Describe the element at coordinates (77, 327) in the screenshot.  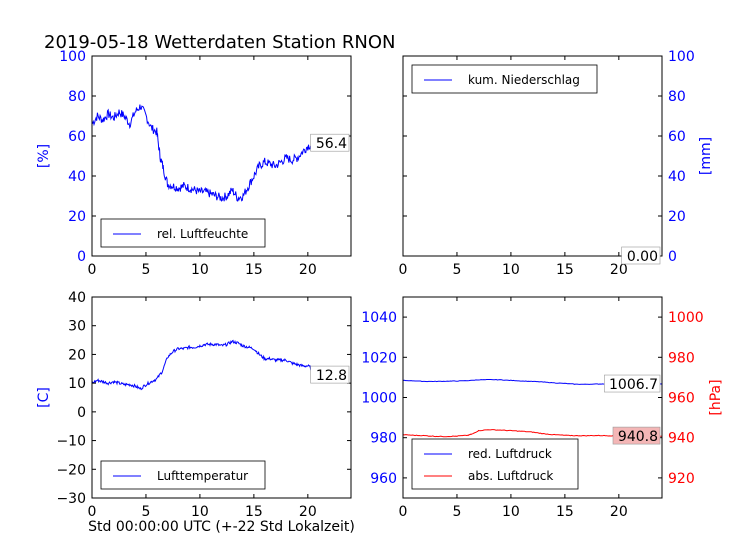
I see `y-tick-label: 30` at that location.